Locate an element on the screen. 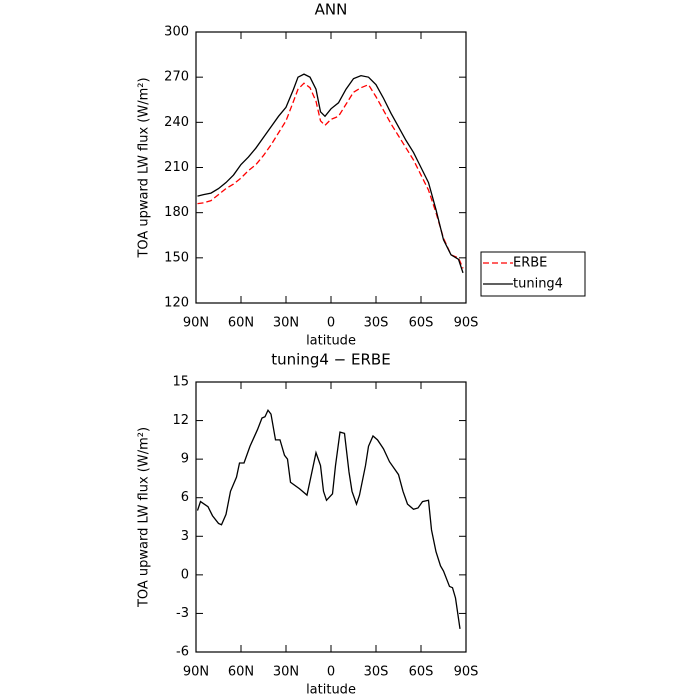 The image size is (700, 700). y-tick-label: 300 is located at coordinates (176, 32).